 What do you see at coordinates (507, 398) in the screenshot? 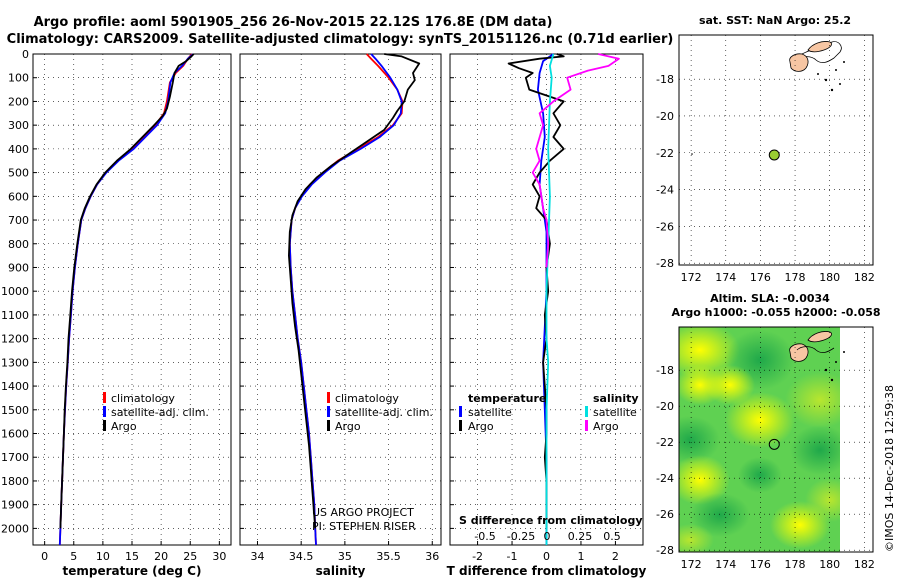
I see `legend-title-temperature: temperature` at bounding box center [507, 398].